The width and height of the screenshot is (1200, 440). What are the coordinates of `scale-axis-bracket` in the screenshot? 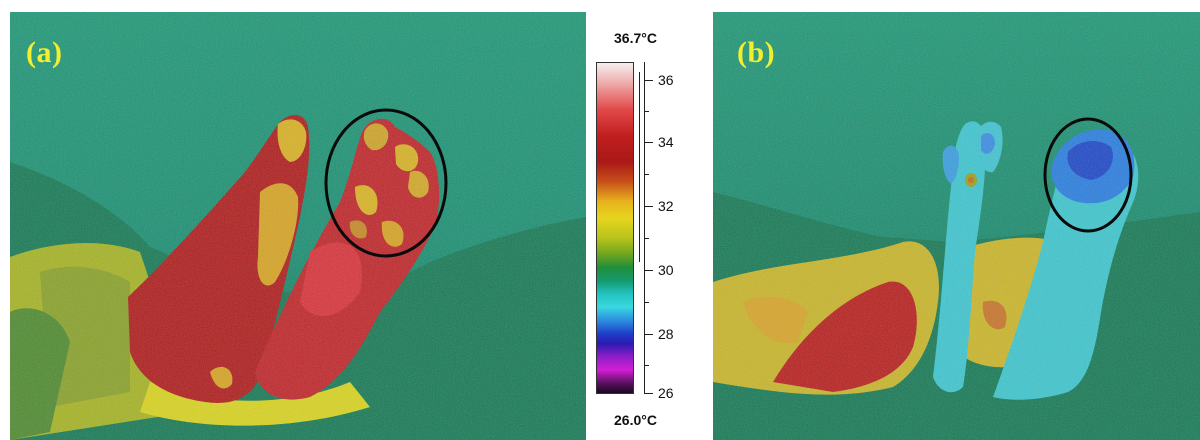 It's located at (639, 167).